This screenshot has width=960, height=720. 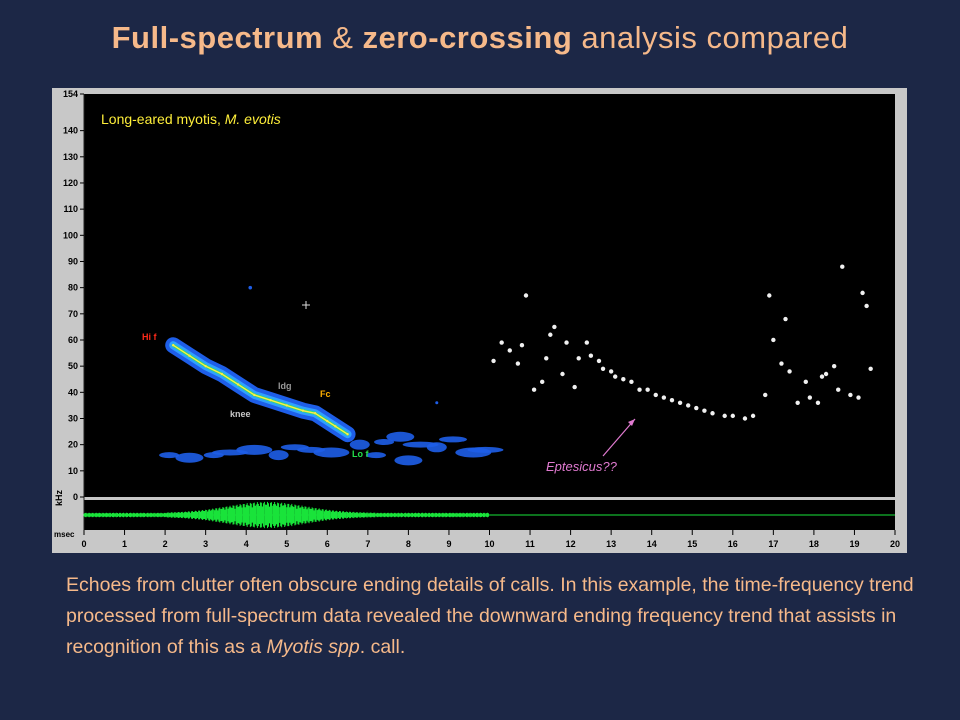 What do you see at coordinates (217, 37) in the screenshot?
I see `title-full-spectrum: Full-spectrum` at bounding box center [217, 37].